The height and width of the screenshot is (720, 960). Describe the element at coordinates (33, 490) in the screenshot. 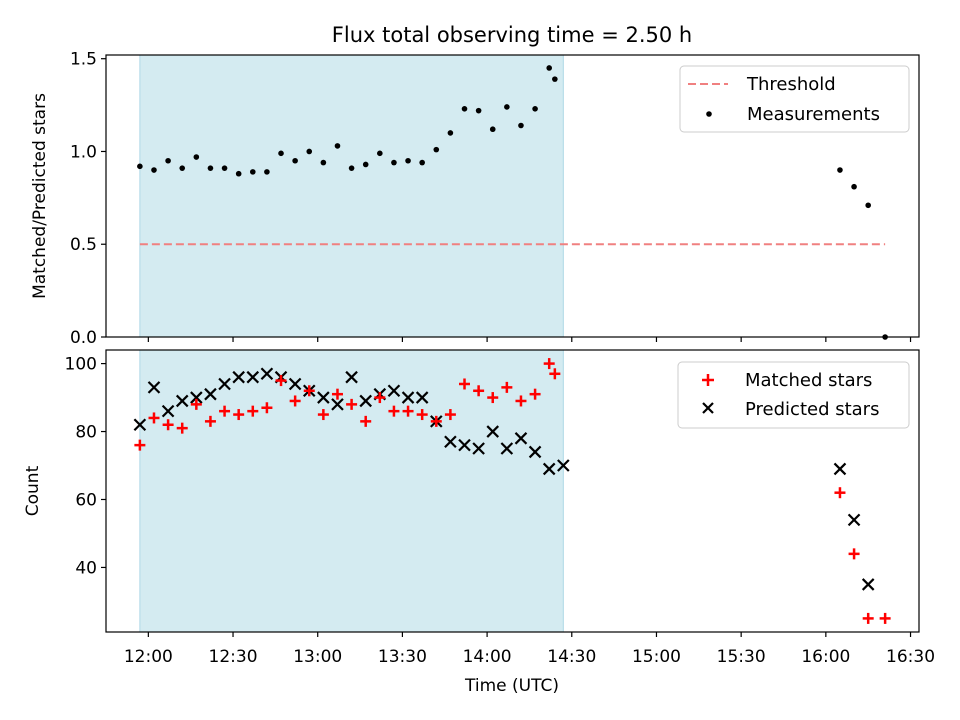

I see `bottom-y-axis-label: Count` at that location.